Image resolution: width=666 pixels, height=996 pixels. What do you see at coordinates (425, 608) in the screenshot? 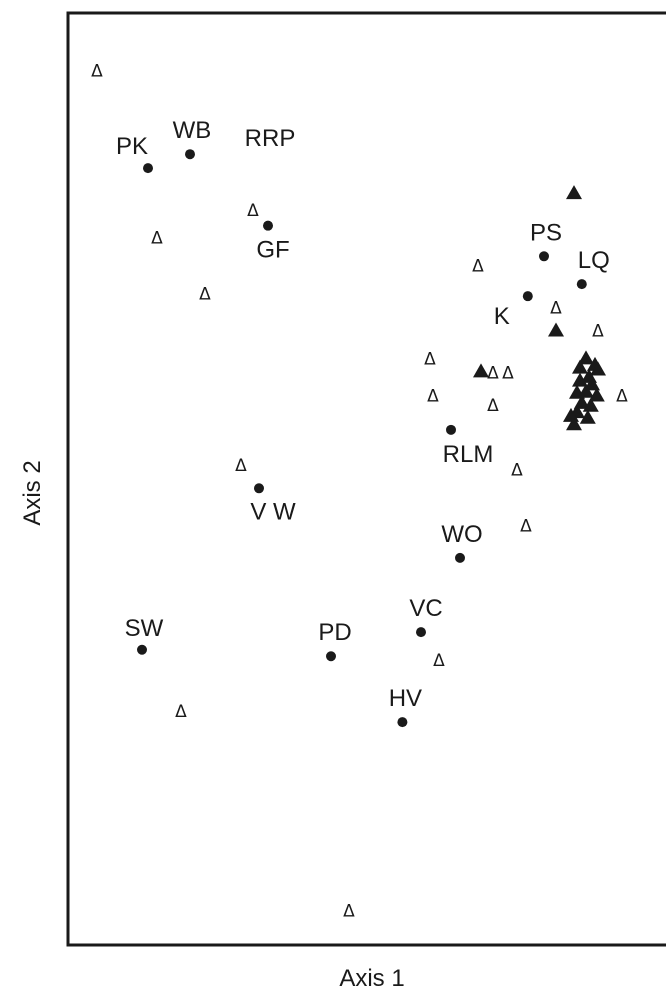
I see `site-label: VC` at bounding box center [425, 608].